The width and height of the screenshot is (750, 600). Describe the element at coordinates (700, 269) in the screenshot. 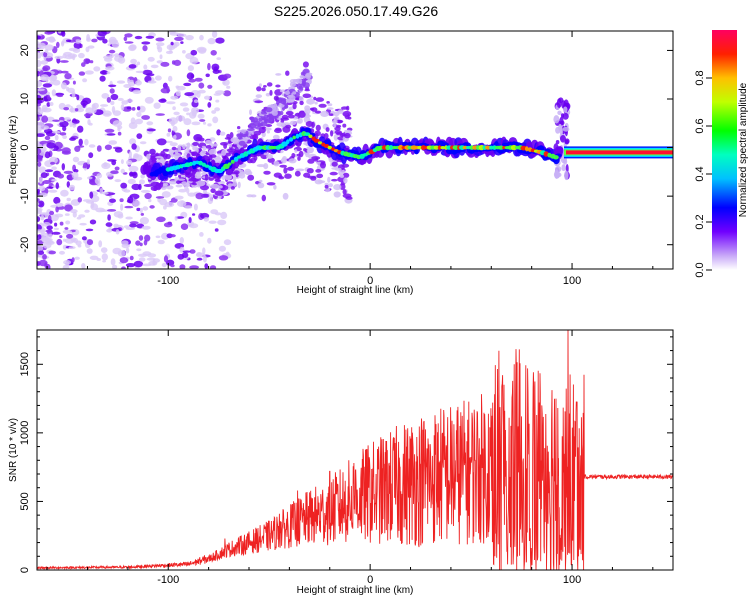

I see `colorbar-tick-label: 0.0` at that location.